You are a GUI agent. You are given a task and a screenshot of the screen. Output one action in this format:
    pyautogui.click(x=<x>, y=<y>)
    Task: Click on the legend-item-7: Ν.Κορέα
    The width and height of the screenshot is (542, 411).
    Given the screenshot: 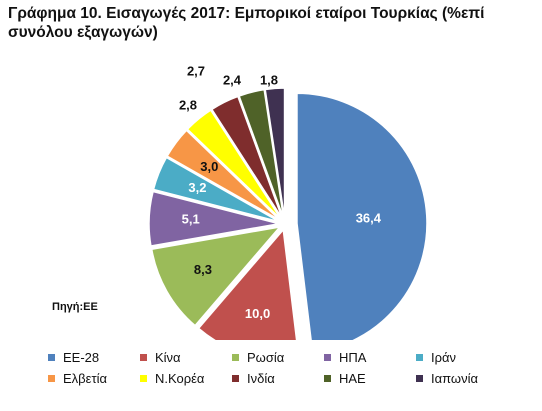 What is the action you would take?
    pyautogui.click(x=186, y=378)
    